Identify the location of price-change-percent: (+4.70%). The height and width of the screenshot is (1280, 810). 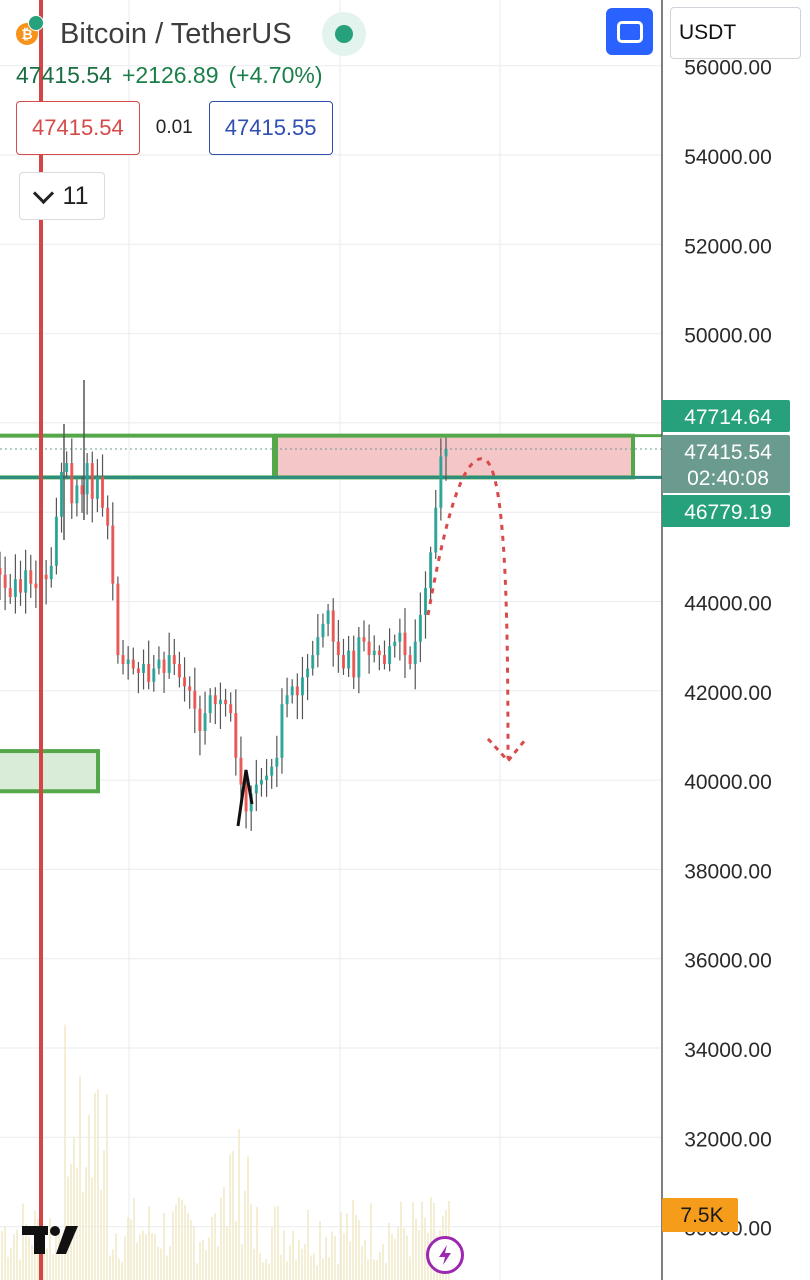
(275, 75).